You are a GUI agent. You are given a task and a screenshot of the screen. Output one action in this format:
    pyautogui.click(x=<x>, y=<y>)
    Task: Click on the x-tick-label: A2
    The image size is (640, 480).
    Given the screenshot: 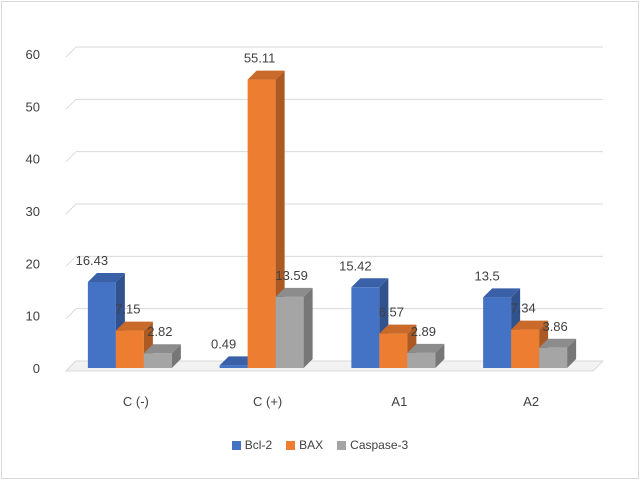 What is the action you would take?
    pyautogui.click(x=531, y=401)
    